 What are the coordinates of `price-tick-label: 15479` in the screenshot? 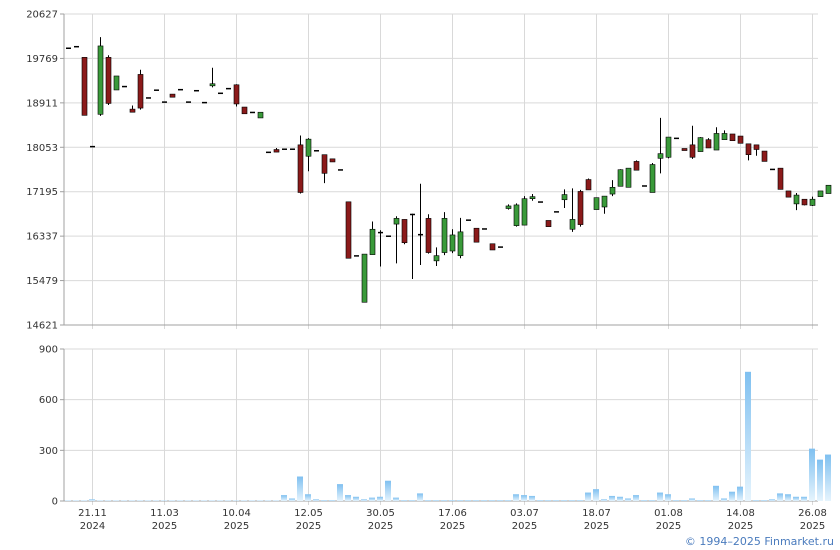 It's located at (42, 281).